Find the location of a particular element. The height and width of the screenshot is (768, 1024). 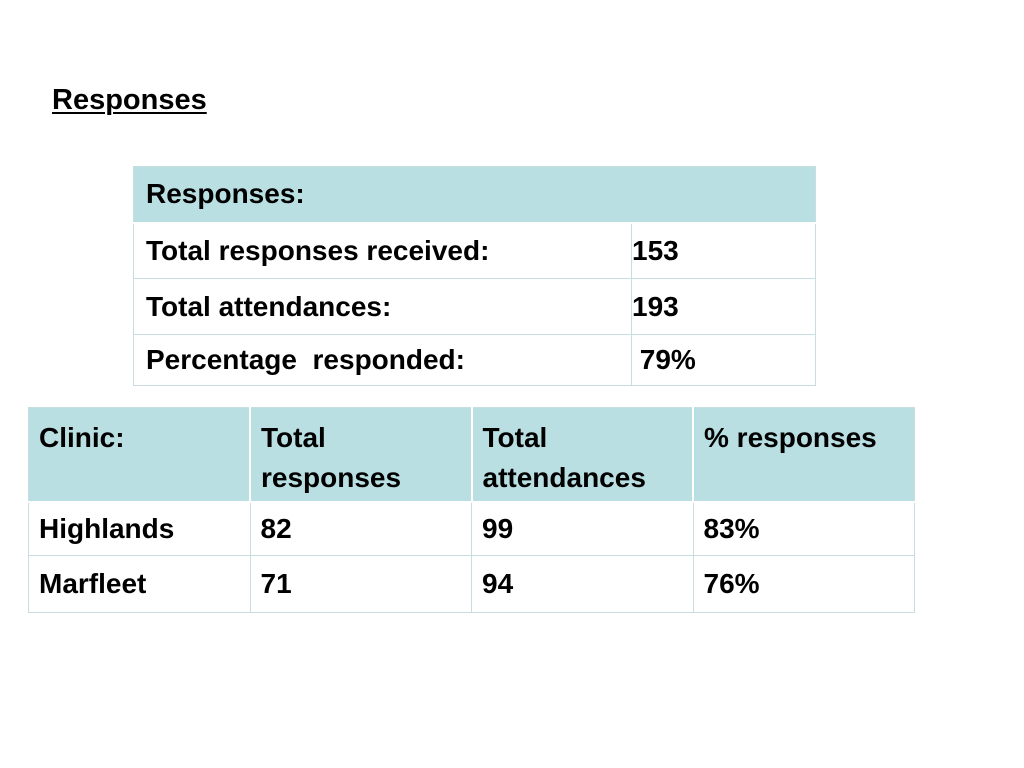

column-header-clinic: Clinic: is located at coordinates (139, 455).